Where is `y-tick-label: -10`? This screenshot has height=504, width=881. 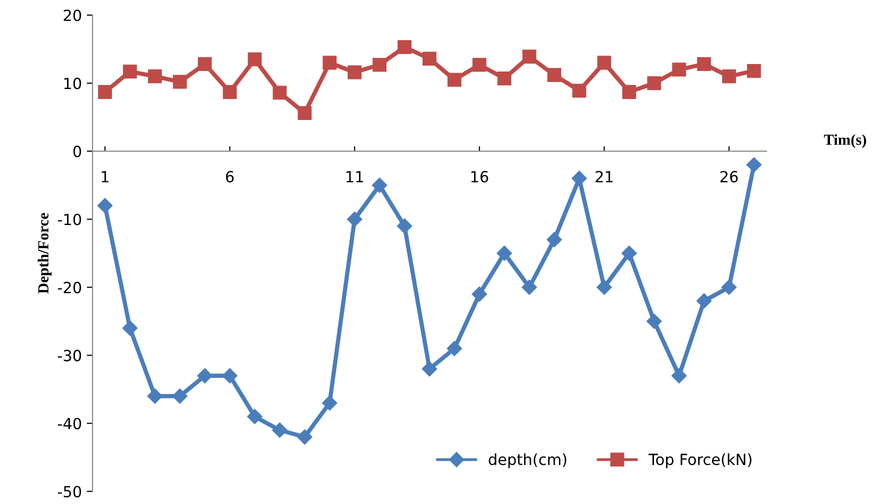
y-tick-label: -10 is located at coordinates (70, 220).